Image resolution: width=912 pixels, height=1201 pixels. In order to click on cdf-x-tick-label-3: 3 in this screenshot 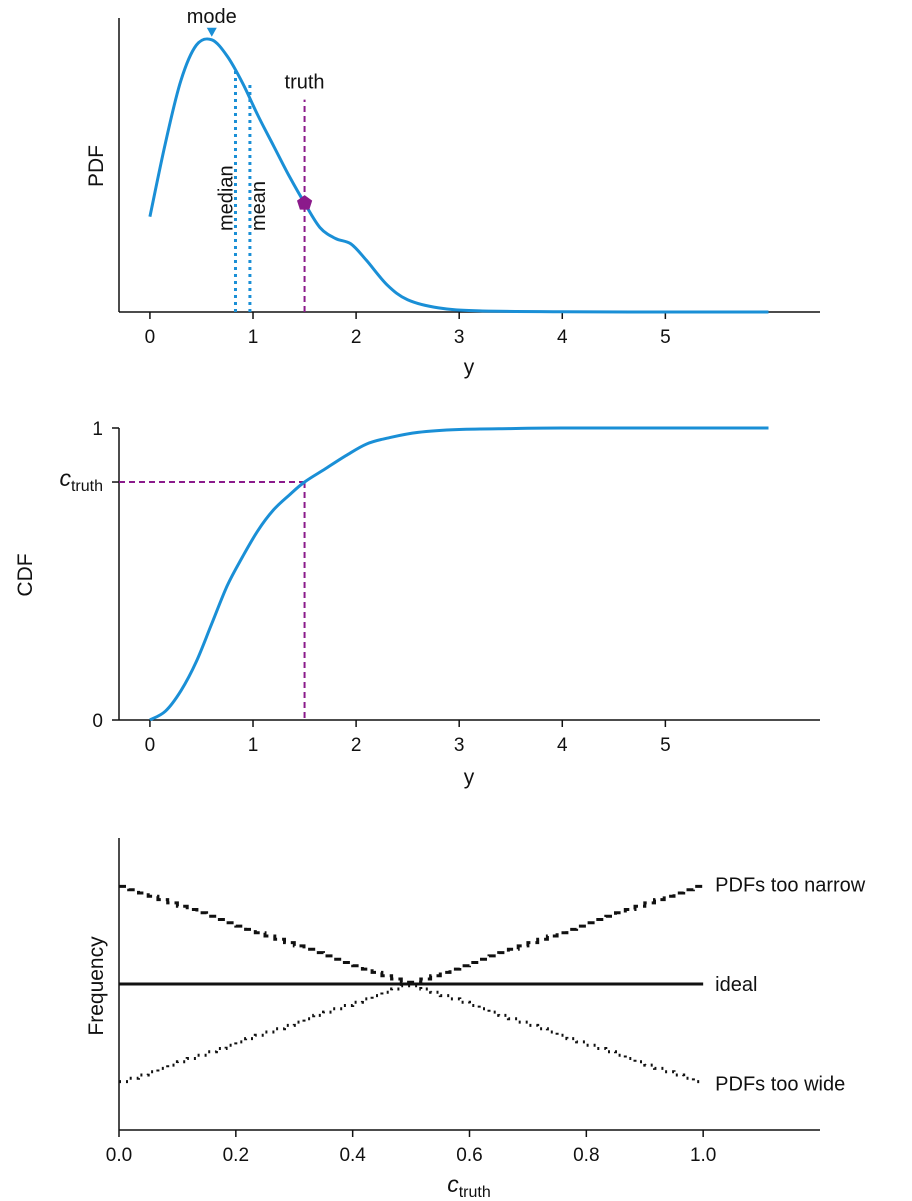, I will do `click(459, 745)`.